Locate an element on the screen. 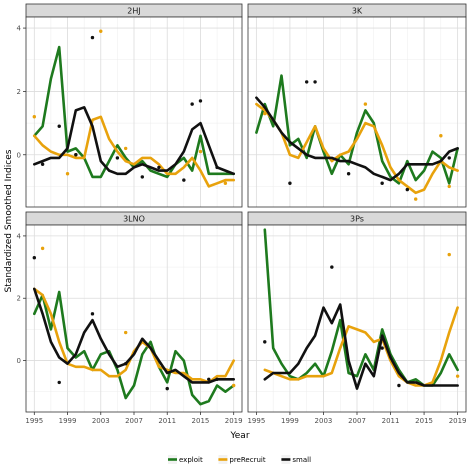 This screenshot has height=474, width=474. panel-title: 3Ps is located at coordinates (357, 219).